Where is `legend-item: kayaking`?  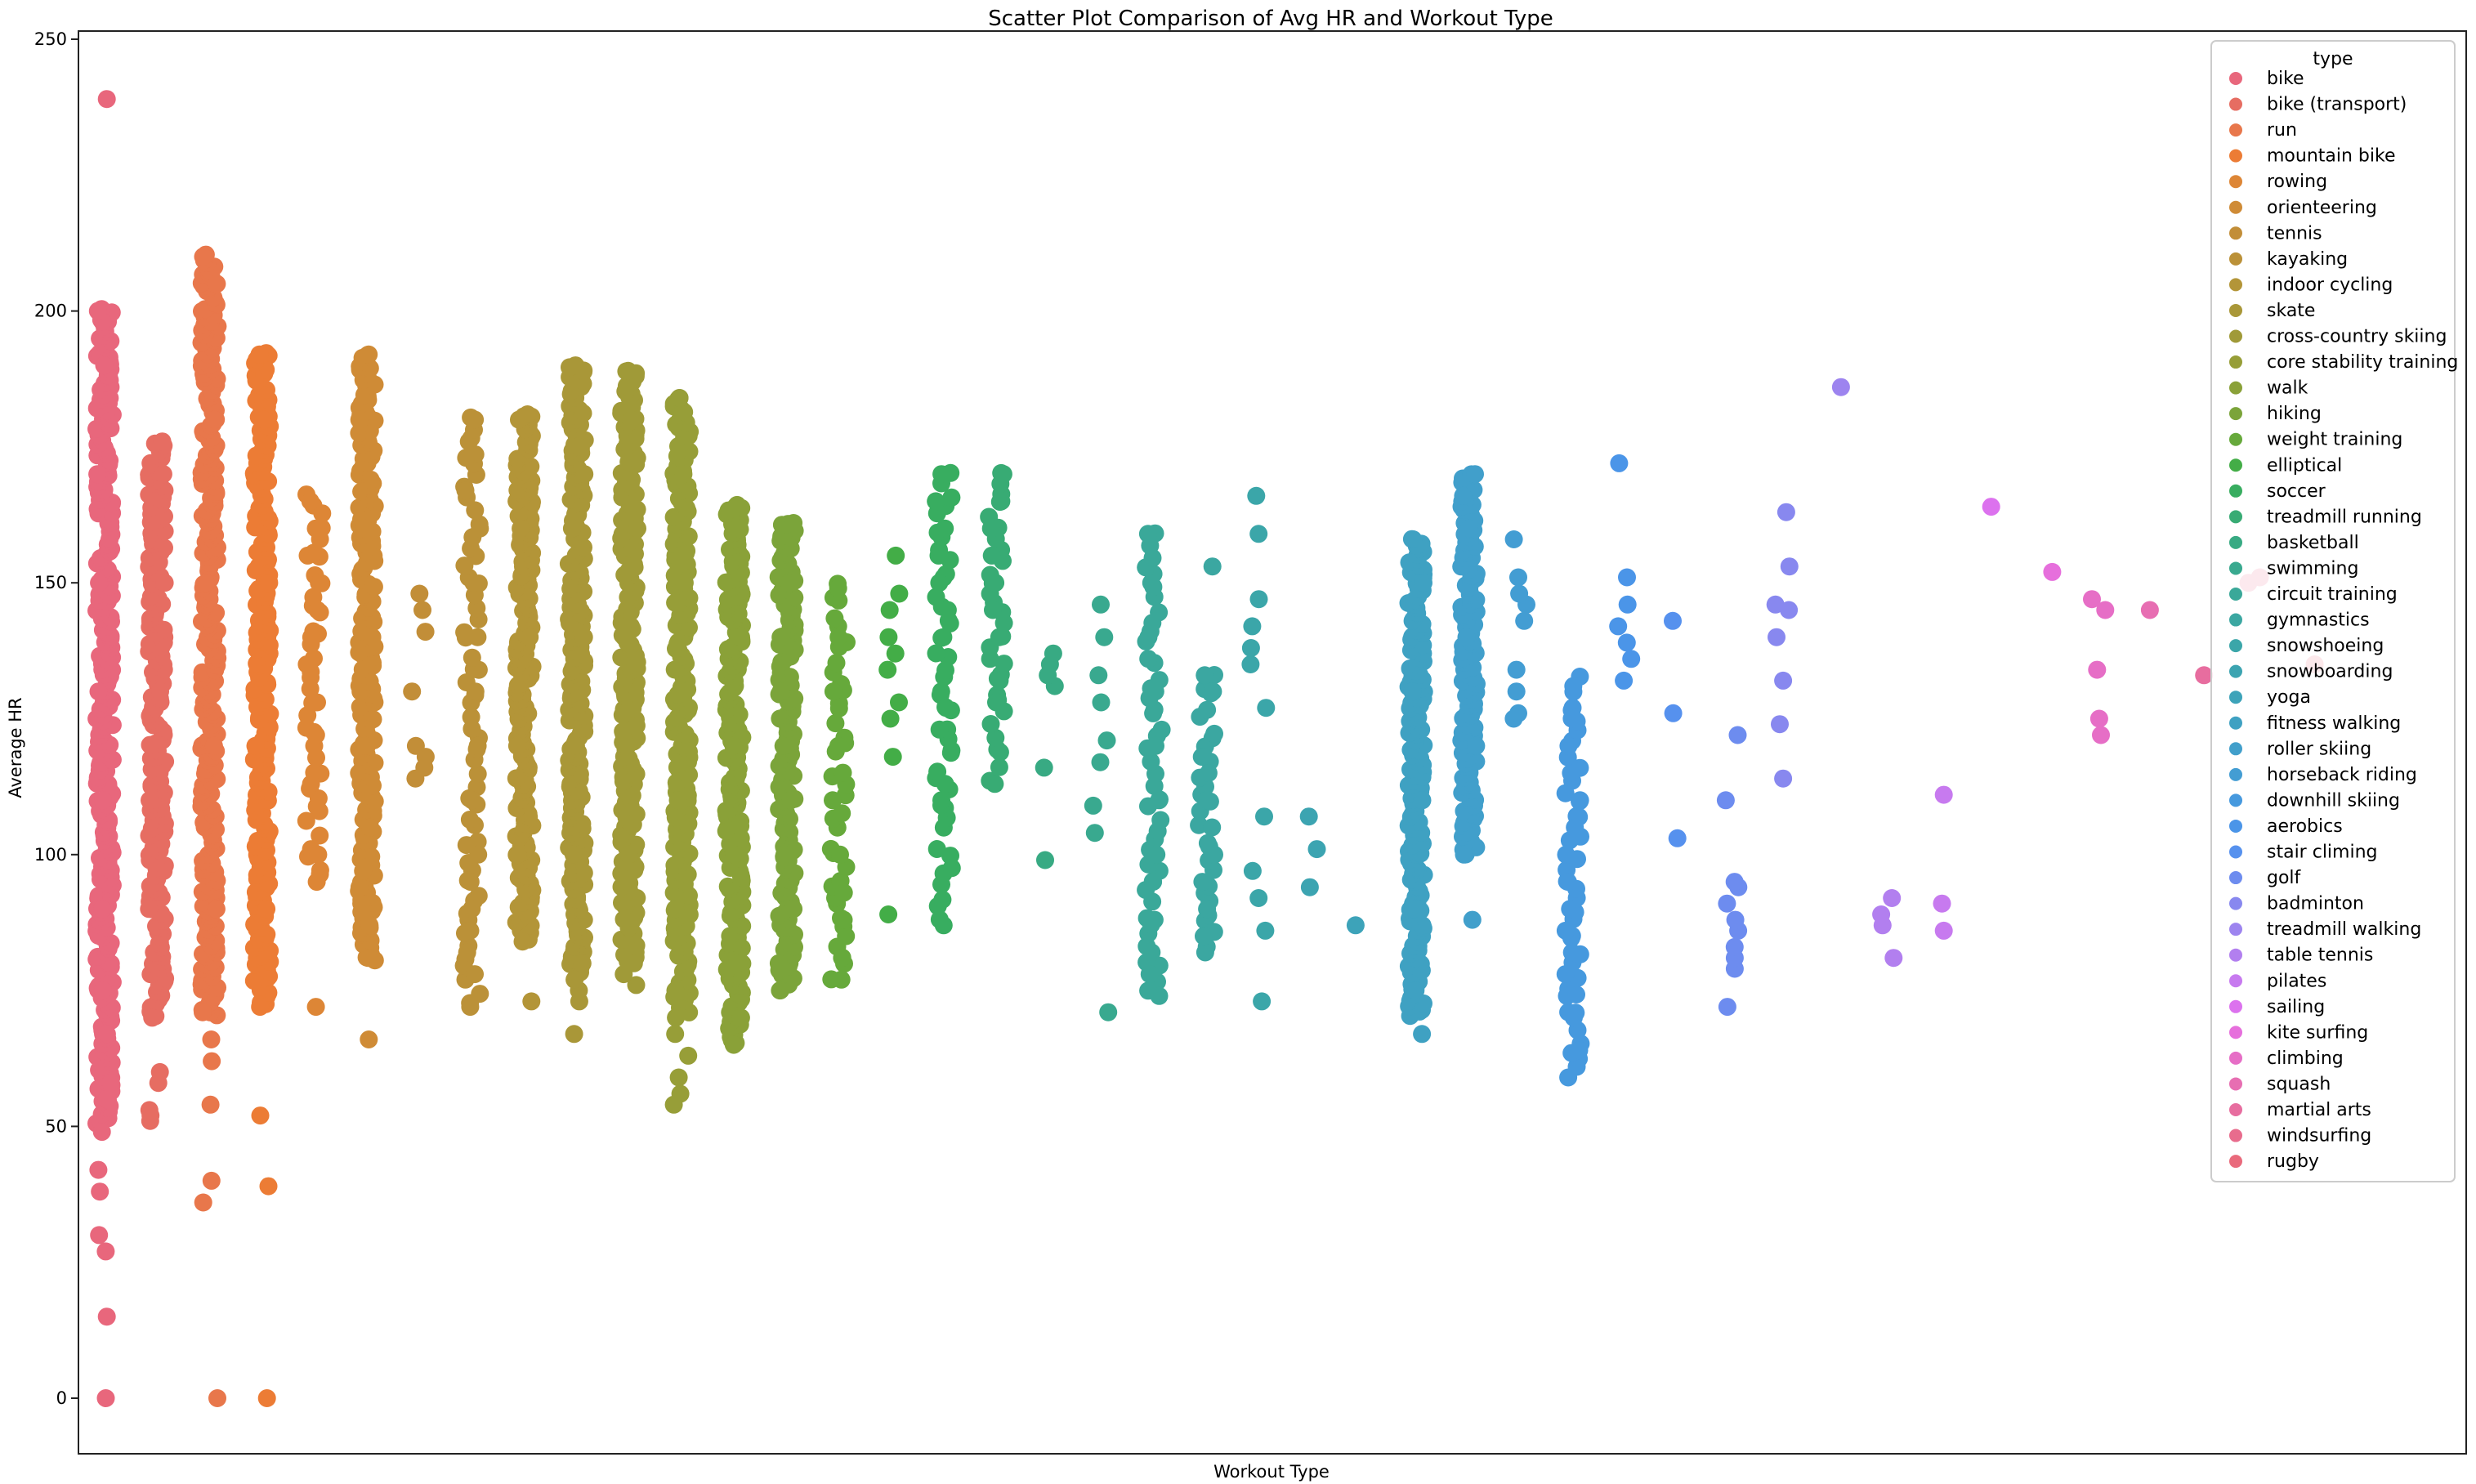
legend-item: kayaking is located at coordinates (2288, 259).